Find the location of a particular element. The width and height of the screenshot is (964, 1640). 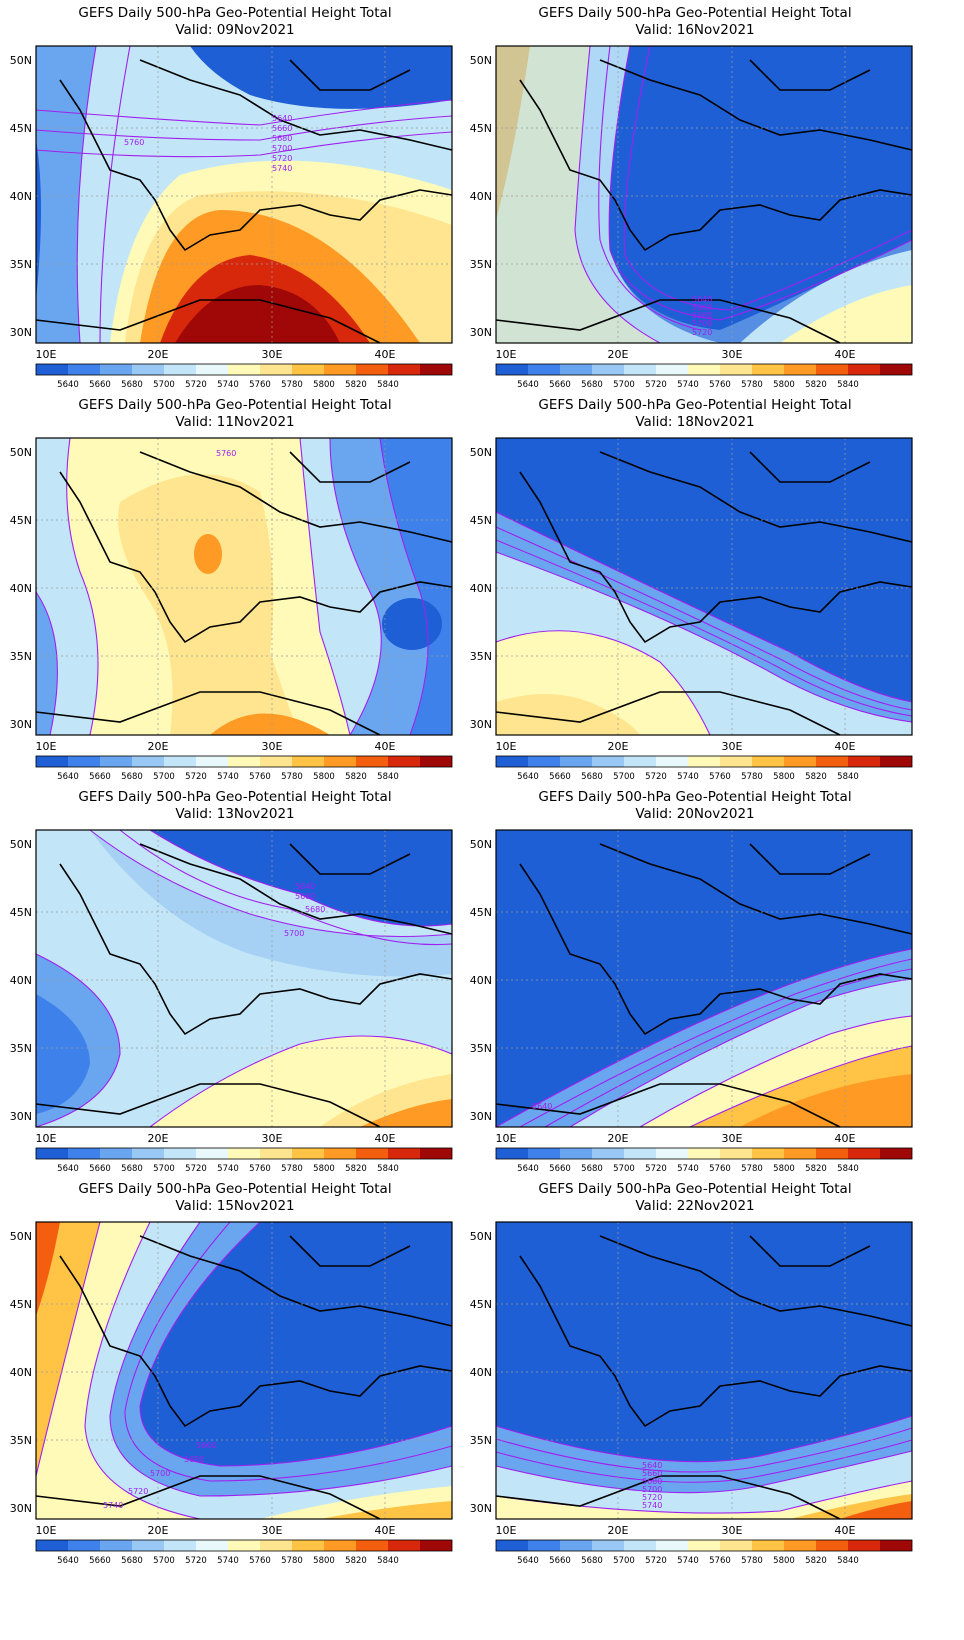

colorbar-label: 5780 is located at coordinates (752, 777).